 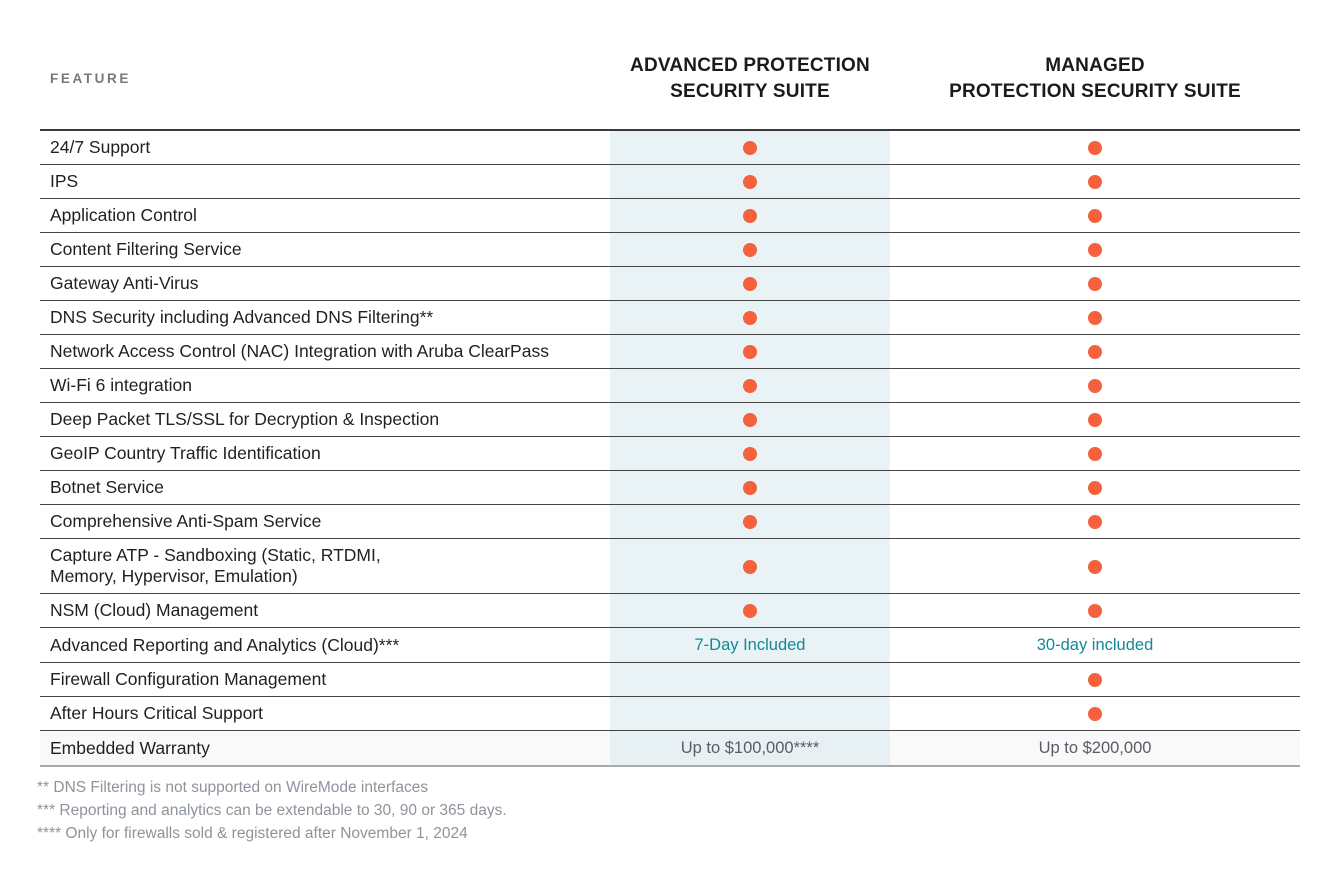 I want to click on feature-name: Wi-Fi 6 integration, so click(x=325, y=385).